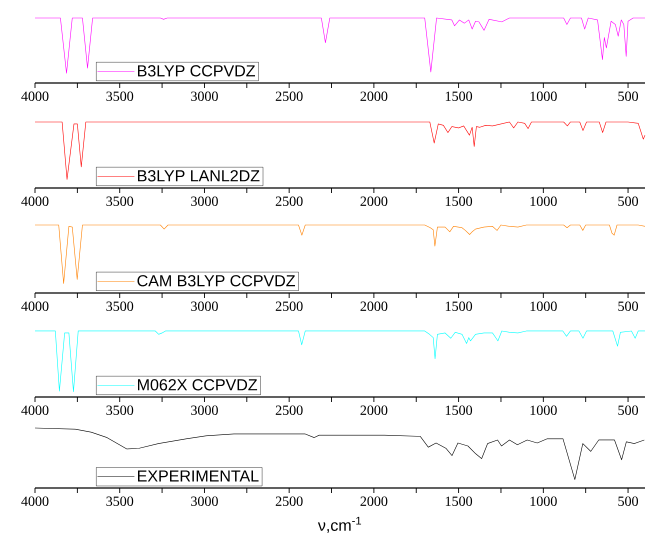  What do you see at coordinates (340, 524) in the screenshot?
I see `x-axis-title: ν,cm$^{-1}$` at bounding box center [340, 524].